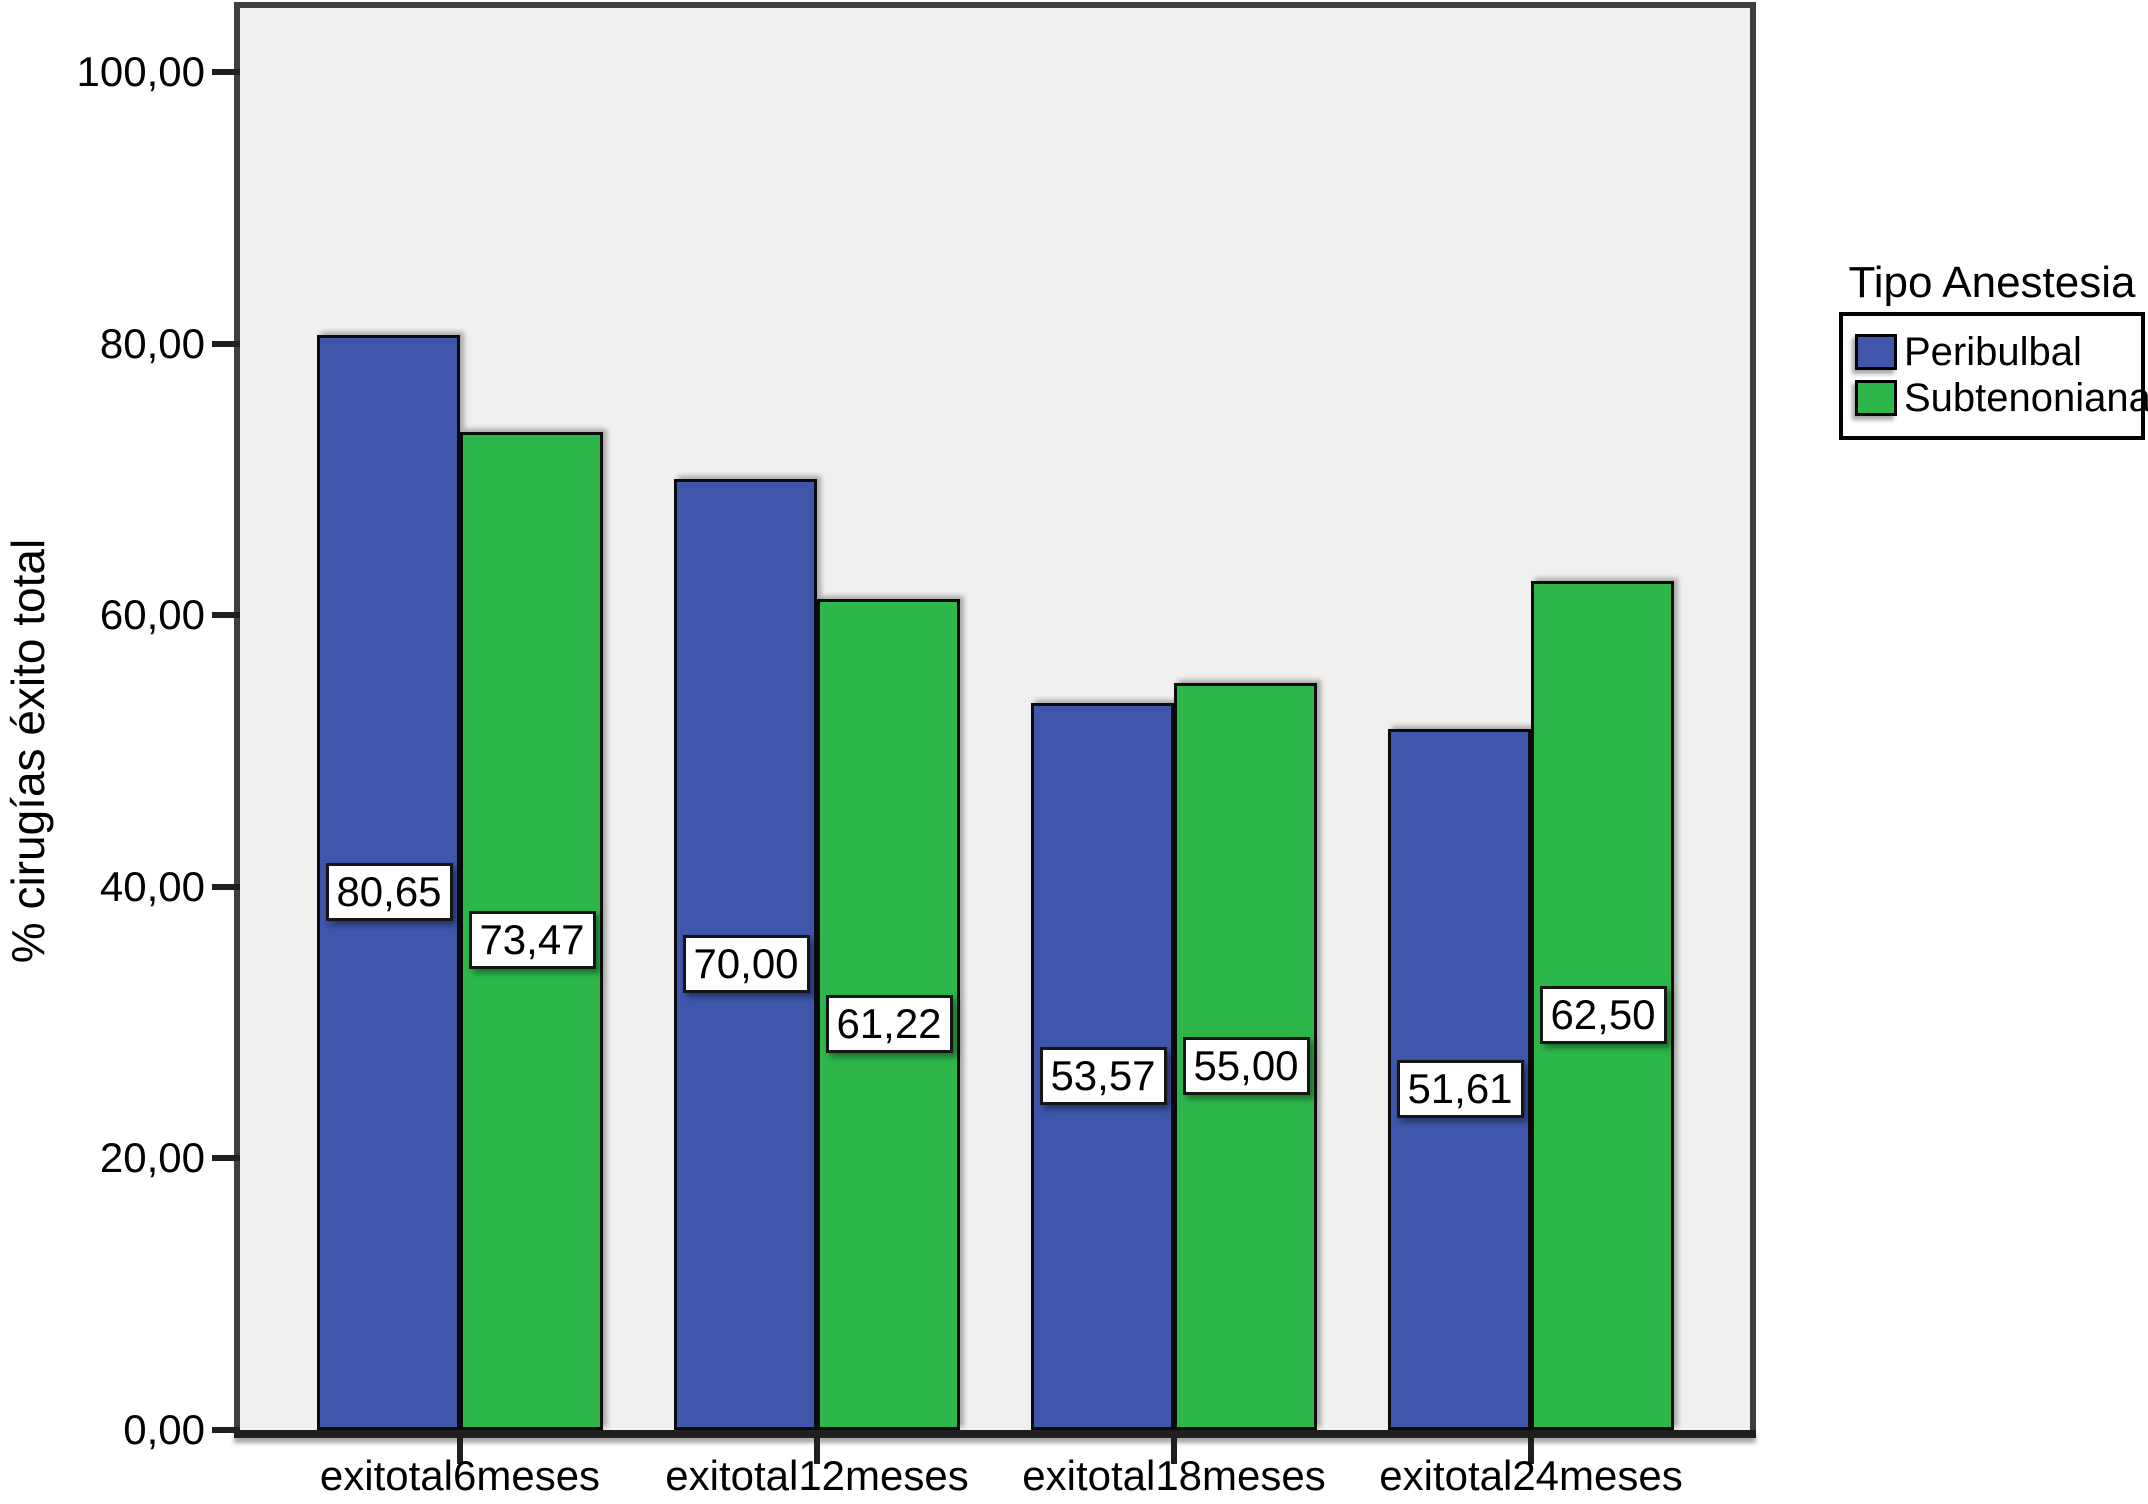 The image size is (2148, 1504). Describe the element at coordinates (1603, 1014) in the screenshot. I see `bar-value-label: 62,50` at that location.